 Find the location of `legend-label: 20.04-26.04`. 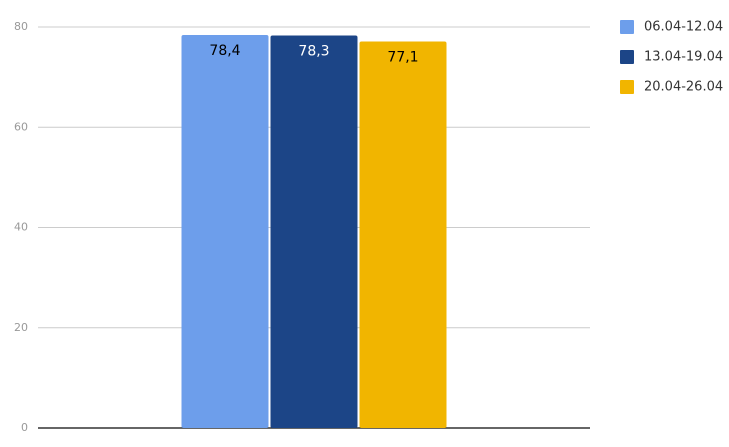

legend-label: 20.04-26.04 is located at coordinates (683, 87).